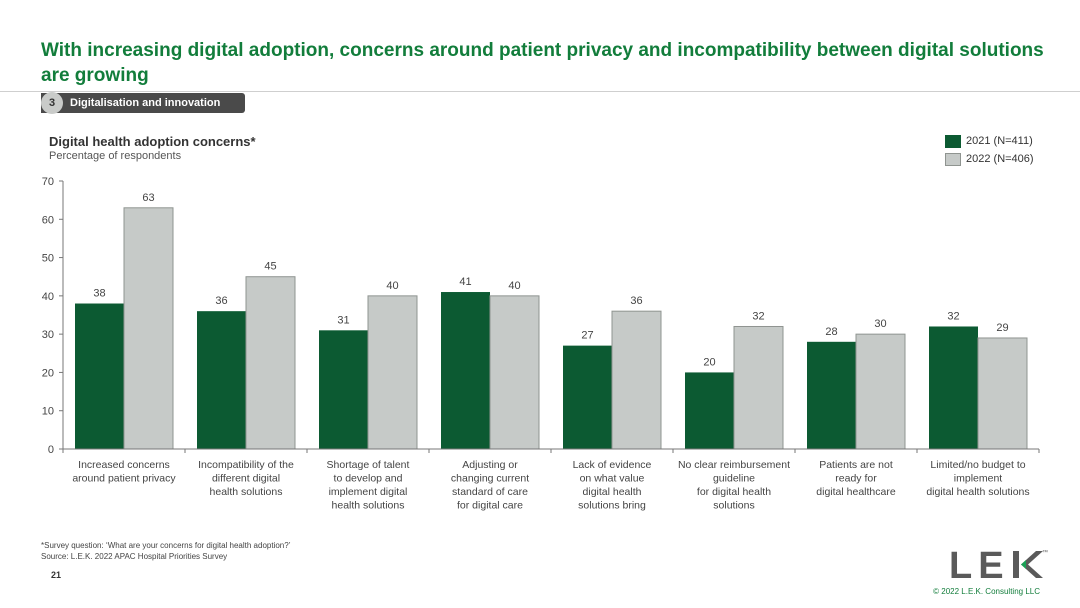 The height and width of the screenshot is (608, 1080). Describe the element at coordinates (977, 492) in the screenshot. I see `category-label: digital health solutions` at that location.